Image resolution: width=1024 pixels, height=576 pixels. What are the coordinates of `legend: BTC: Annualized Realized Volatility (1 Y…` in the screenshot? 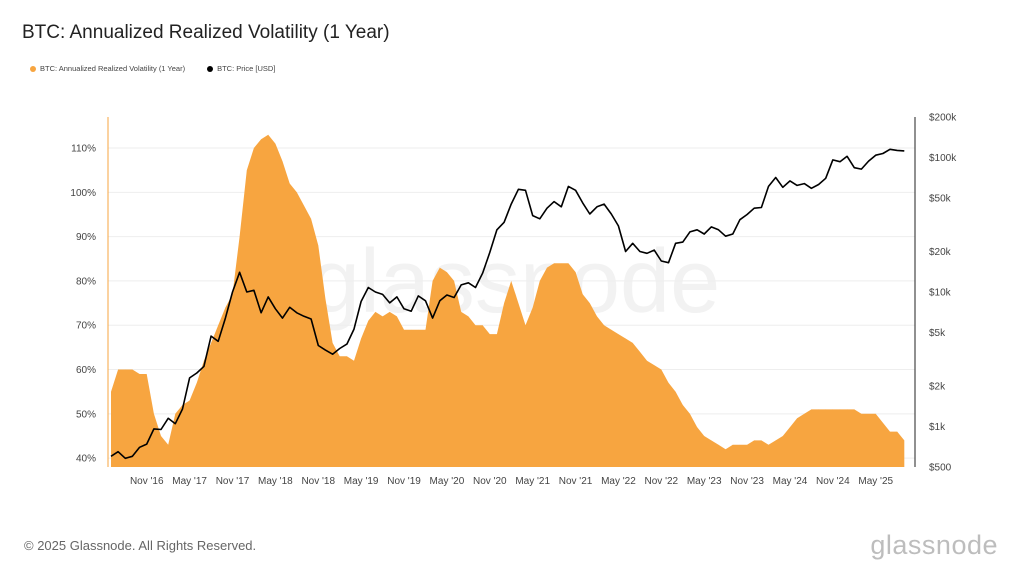 It's located at (152, 68).